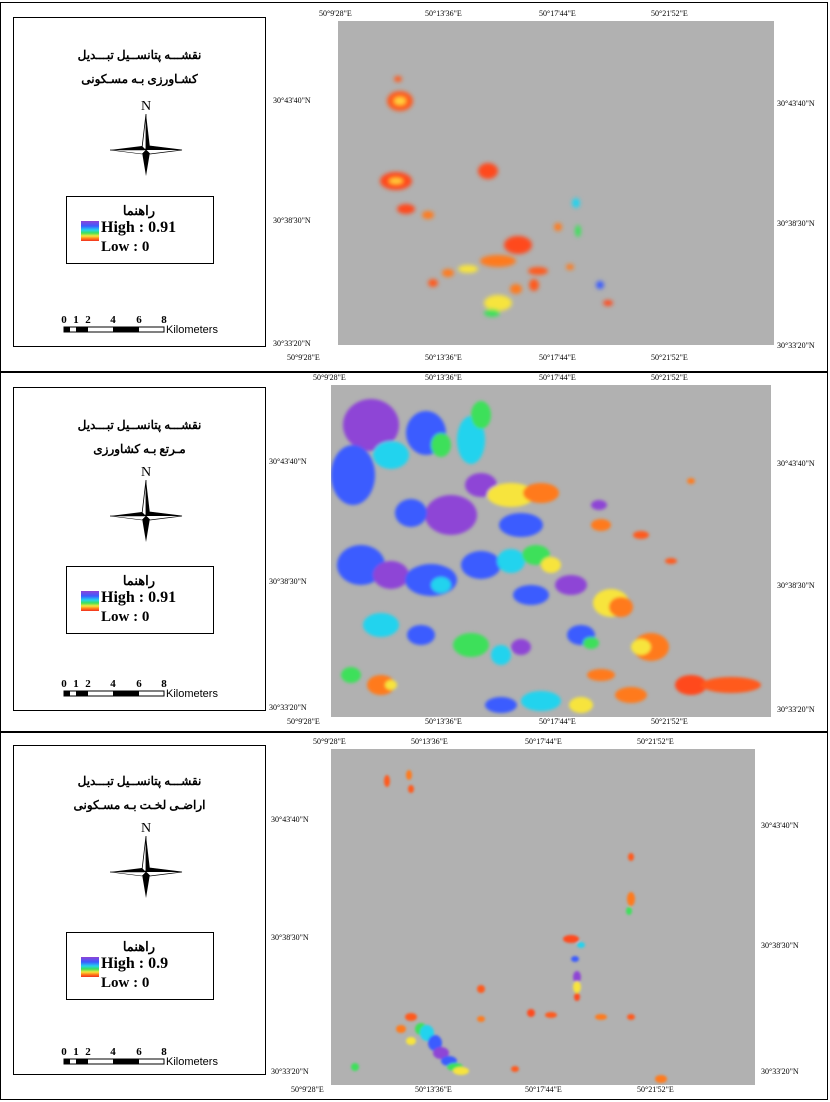  I want to click on map-title-line2: کشـاورزی بـه مسـکونی, so click(139, 79).